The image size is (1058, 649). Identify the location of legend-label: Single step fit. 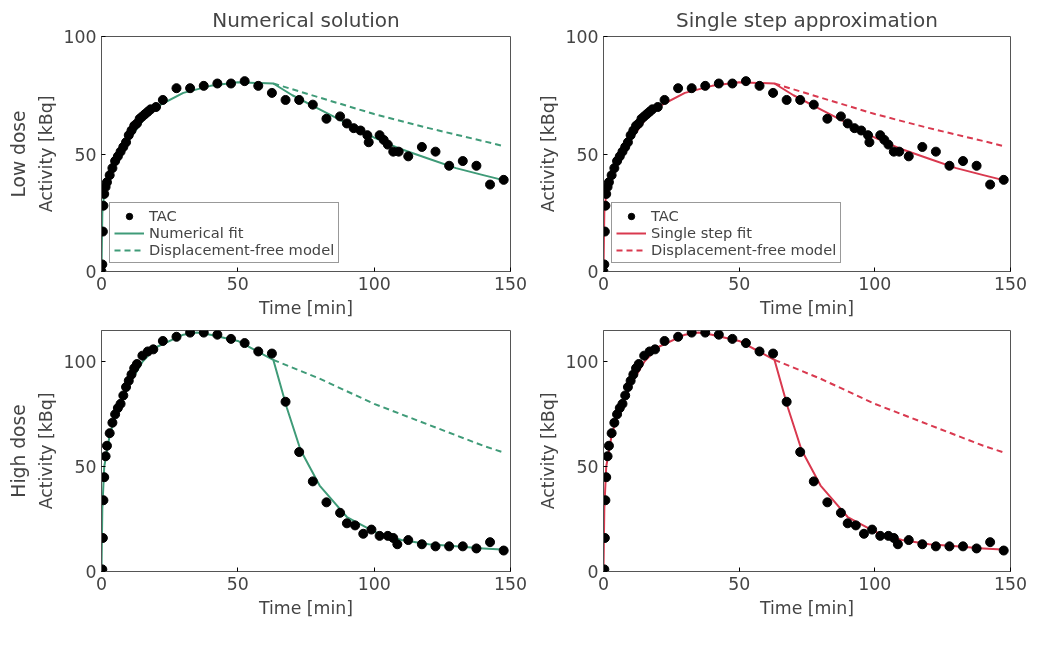
(702, 232).